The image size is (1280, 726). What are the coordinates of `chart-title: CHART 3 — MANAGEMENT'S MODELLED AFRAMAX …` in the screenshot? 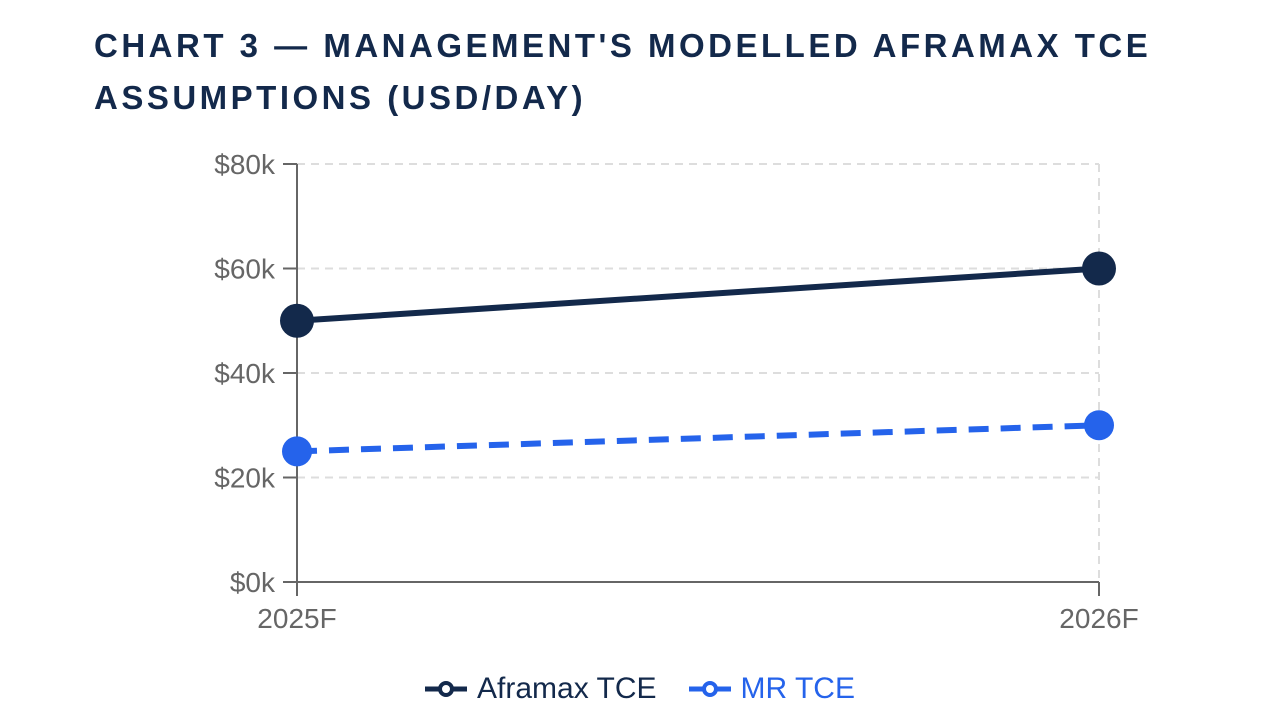 It's located at (623, 71).